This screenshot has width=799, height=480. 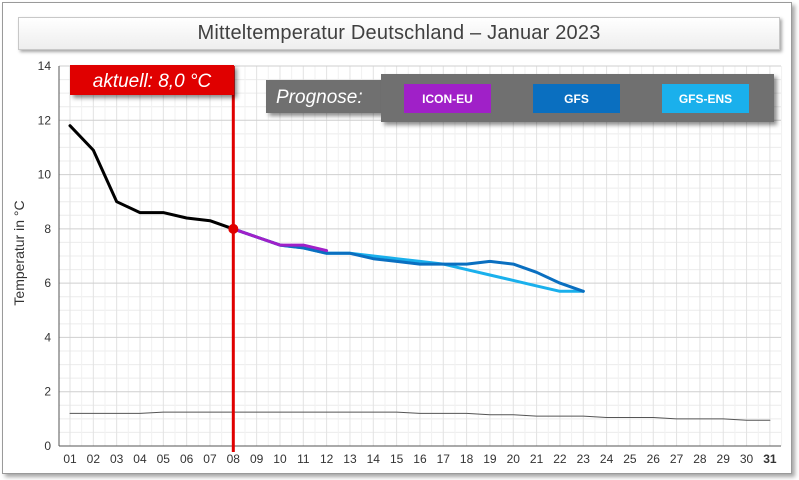 I want to click on x-tick-label: 25, so click(x=630, y=459).